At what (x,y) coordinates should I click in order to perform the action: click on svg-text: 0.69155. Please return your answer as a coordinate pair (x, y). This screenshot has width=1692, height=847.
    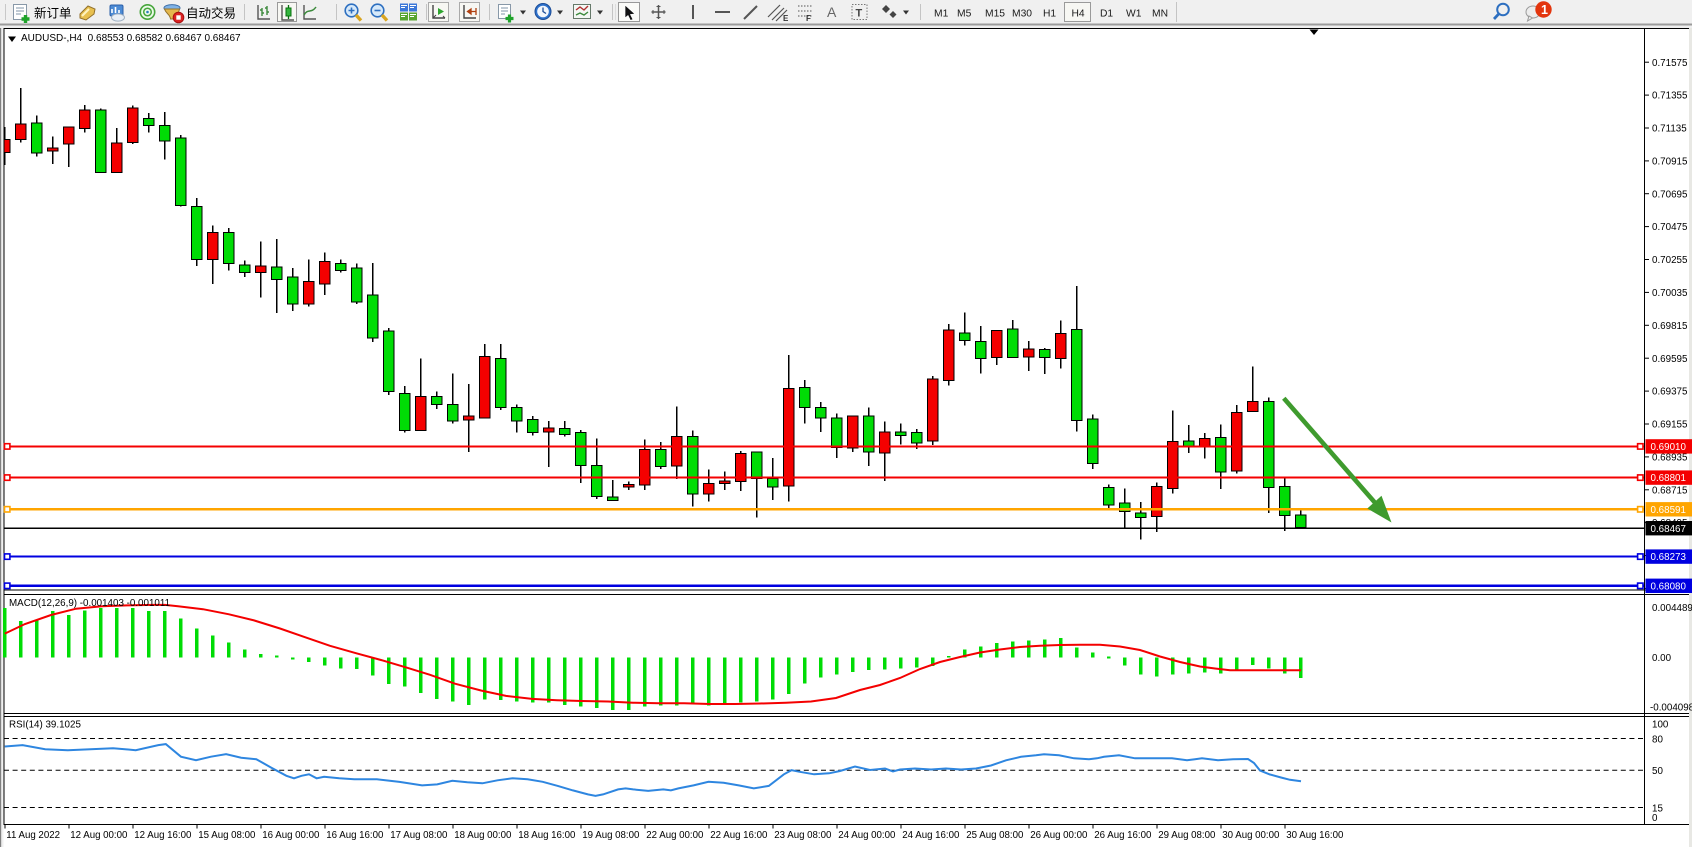
    Looking at the image, I should click on (1670, 425).